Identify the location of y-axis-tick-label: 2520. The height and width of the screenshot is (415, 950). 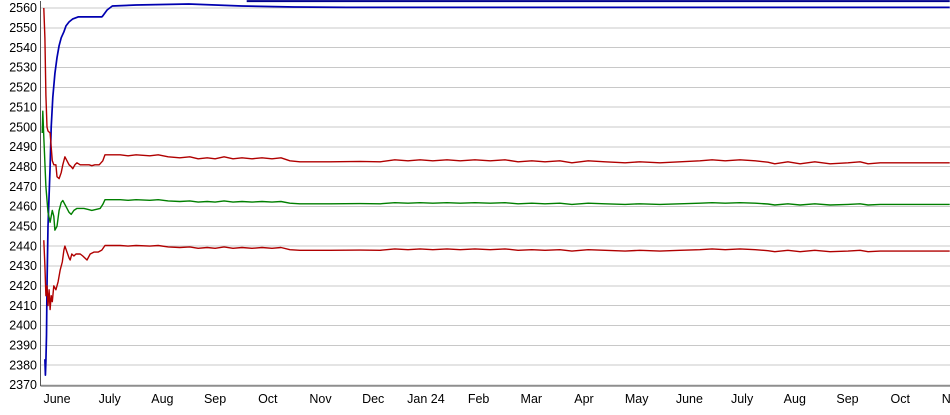
(23, 88).